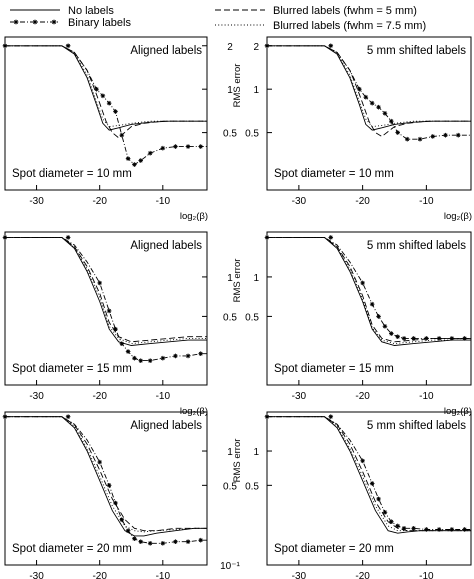 Image resolution: width=474 pixels, height=579 pixels. I want to click on legend-label: No labels, so click(91, 11).